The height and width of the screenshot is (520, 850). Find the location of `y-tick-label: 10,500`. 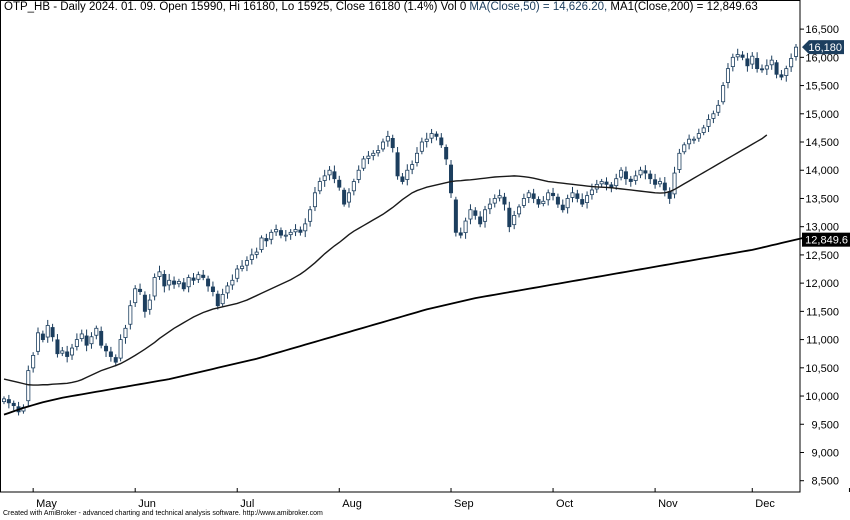

y-tick-label: 10,500 is located at coordinates (822, 369).